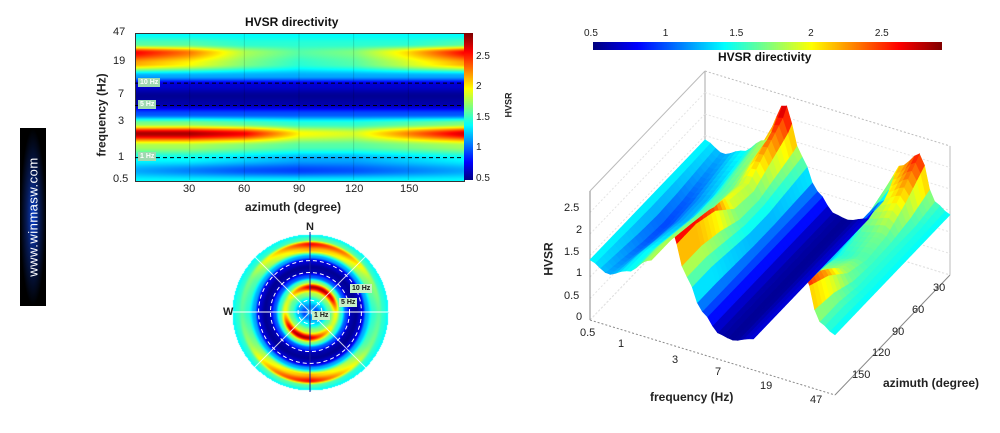 This screenshot has height=433, width=1000. Describe the element at coordinates (816, 400) in the screenshot. I see `surface-xtick: 47` at that location.